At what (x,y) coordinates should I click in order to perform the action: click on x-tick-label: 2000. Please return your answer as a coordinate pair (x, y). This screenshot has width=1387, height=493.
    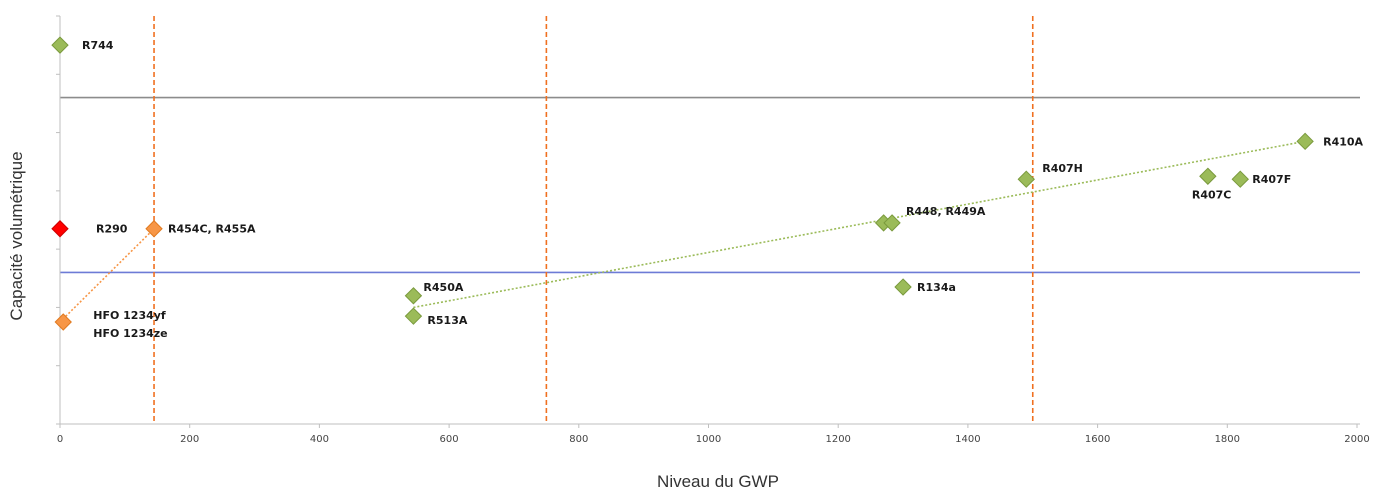
    Looking at the image, I should click on (1356, 439).